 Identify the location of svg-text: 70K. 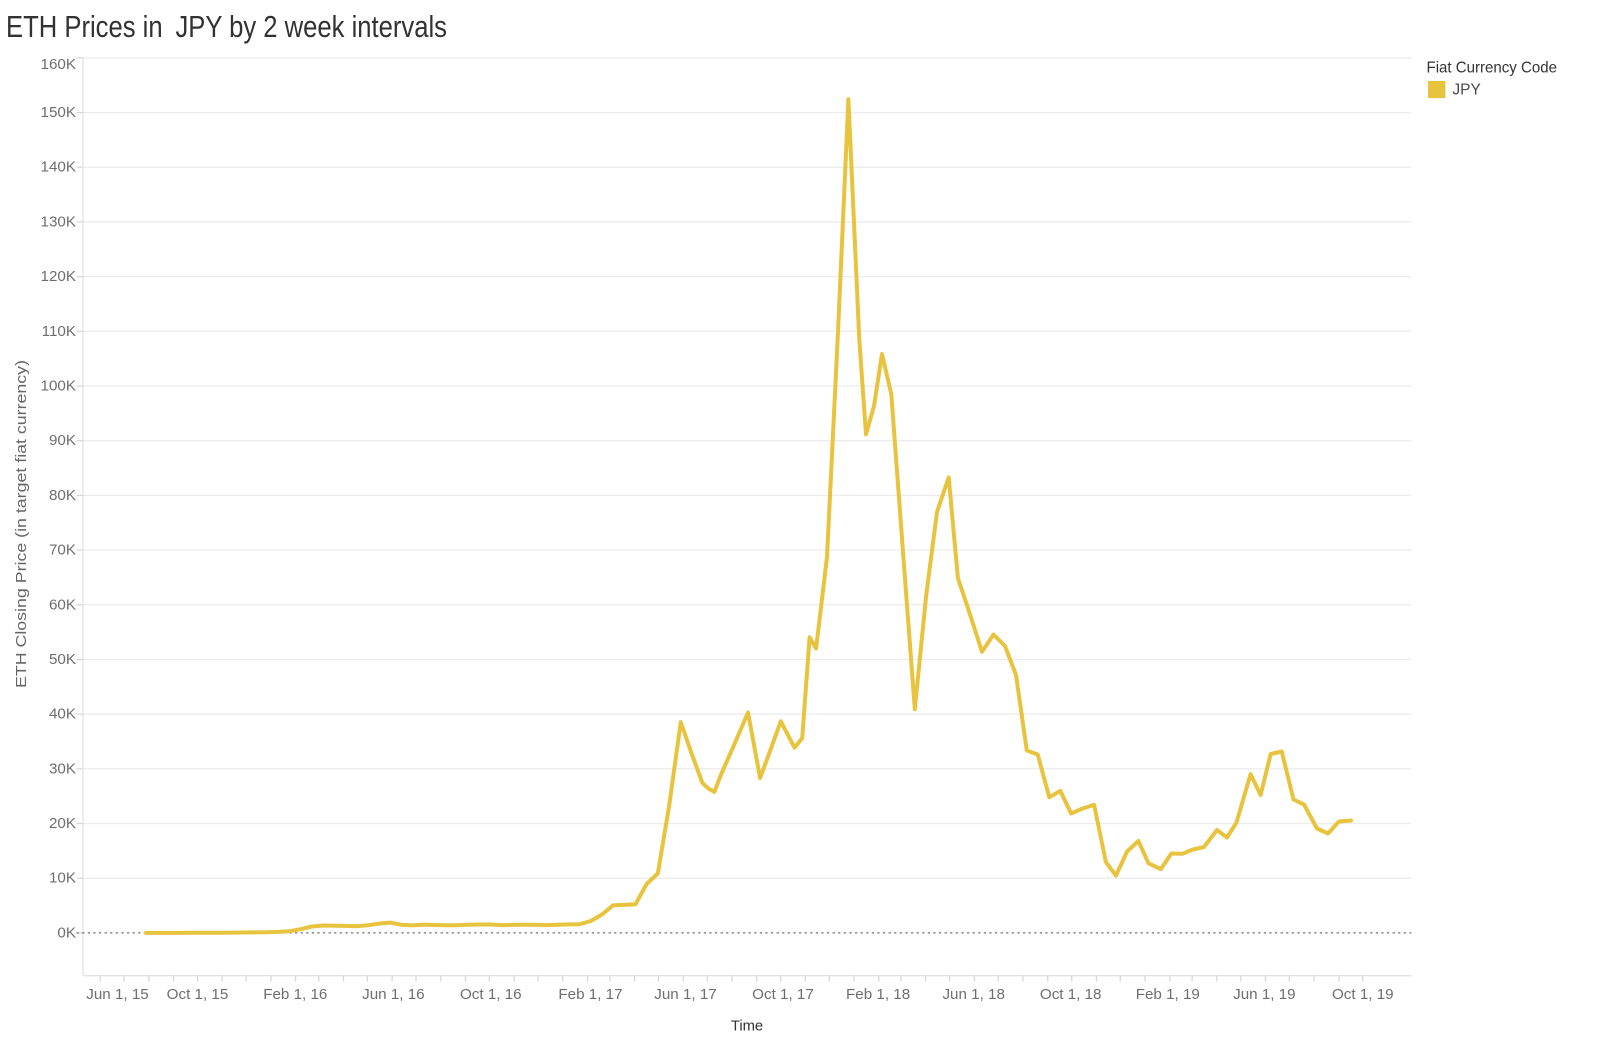
(62, 550).